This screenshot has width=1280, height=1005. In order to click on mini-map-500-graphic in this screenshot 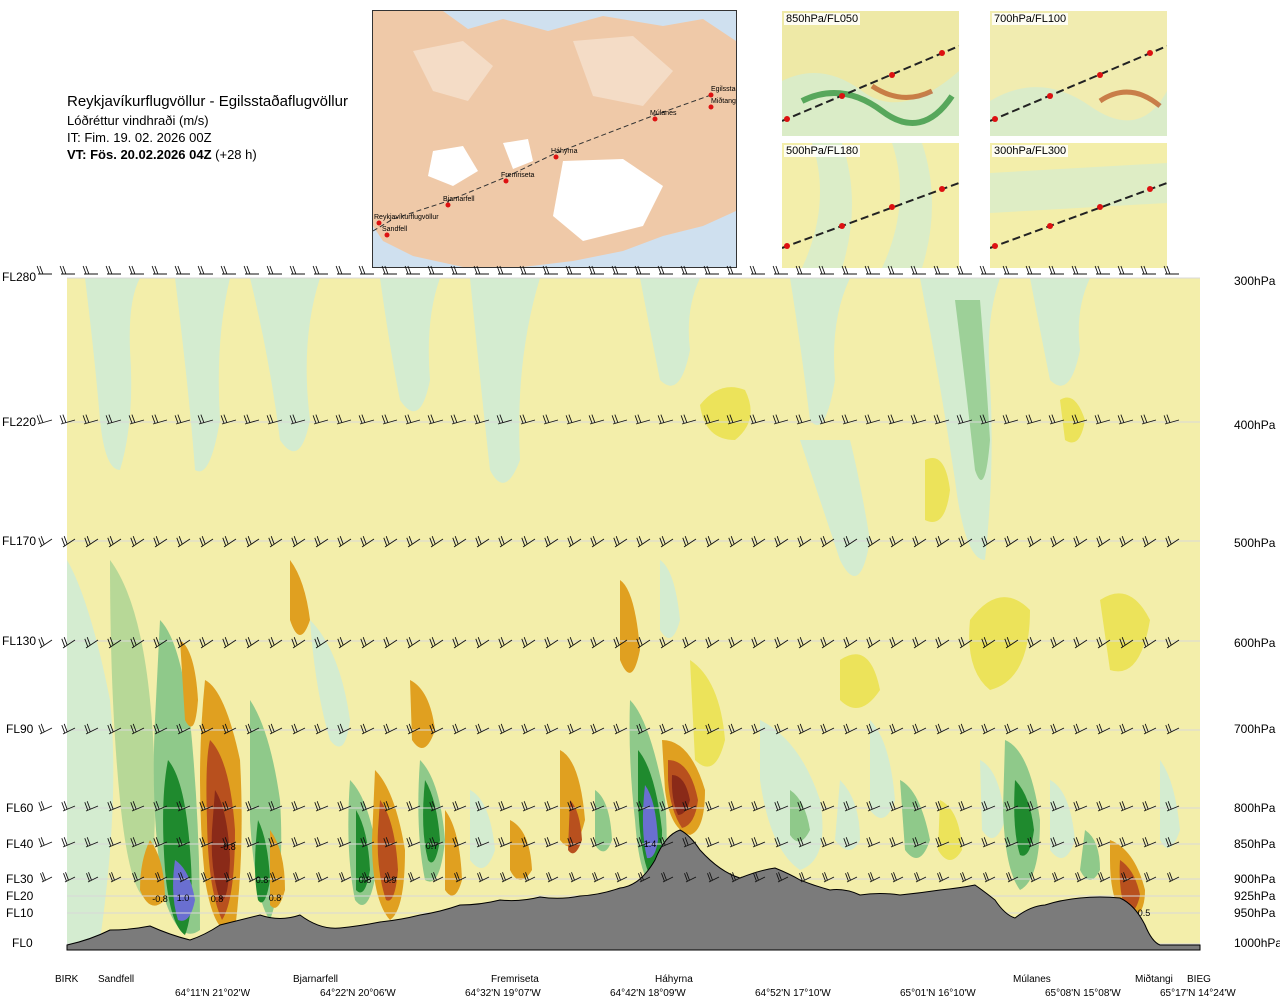, I will do `click(870, 205)`.